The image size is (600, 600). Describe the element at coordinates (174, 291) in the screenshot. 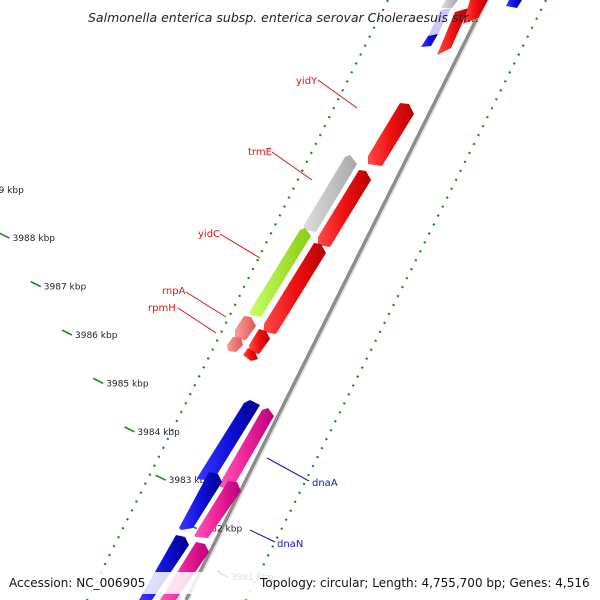

I see `label-rnpA: rnpA` at that location.